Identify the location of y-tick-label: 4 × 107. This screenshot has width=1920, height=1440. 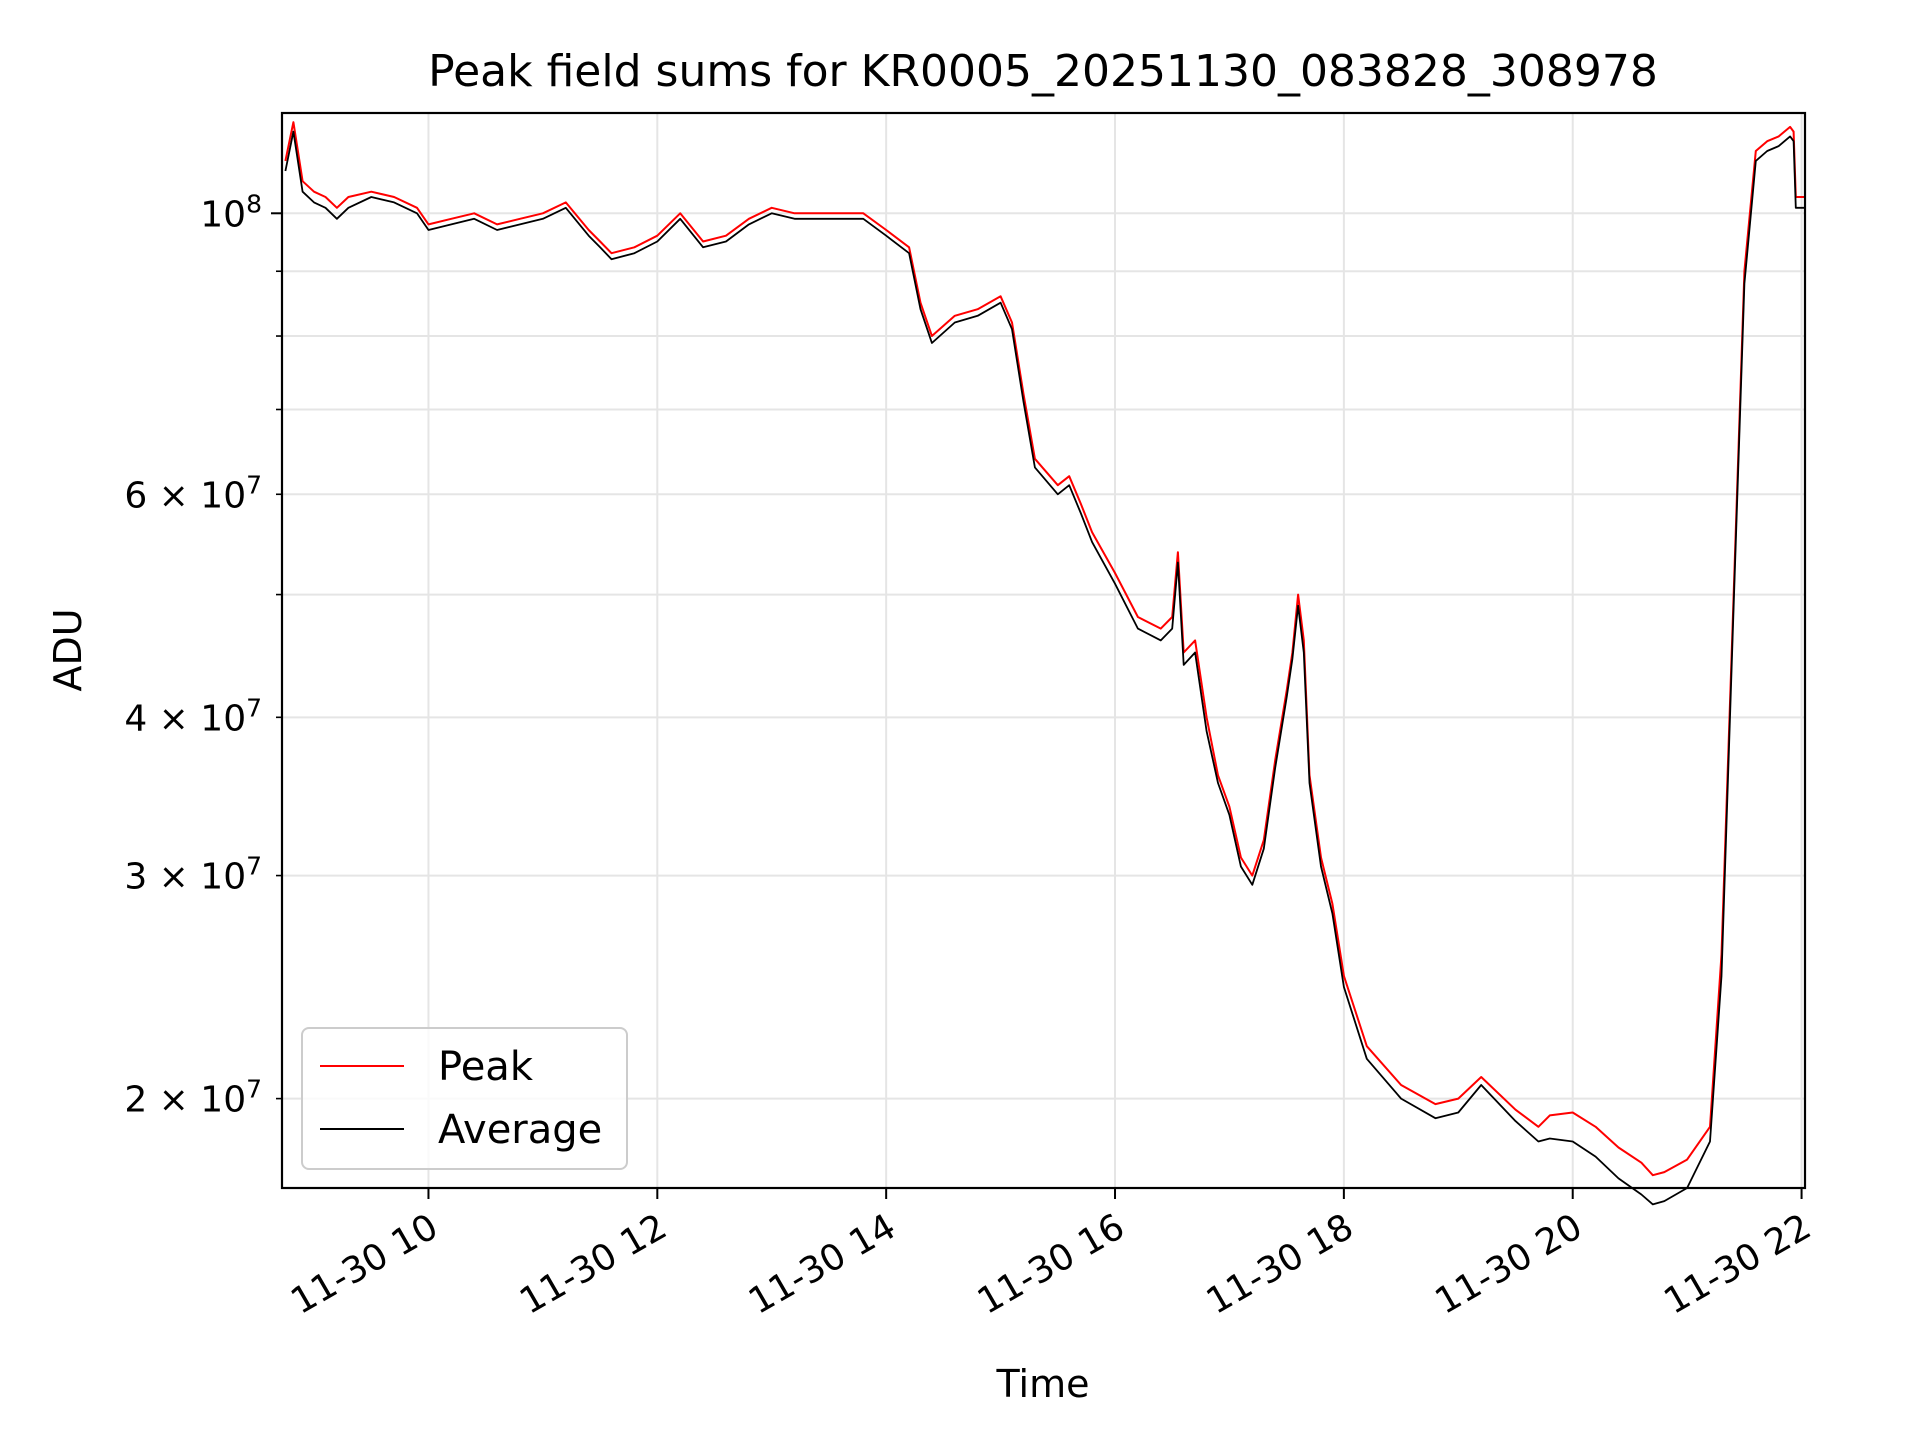
(193, 716).